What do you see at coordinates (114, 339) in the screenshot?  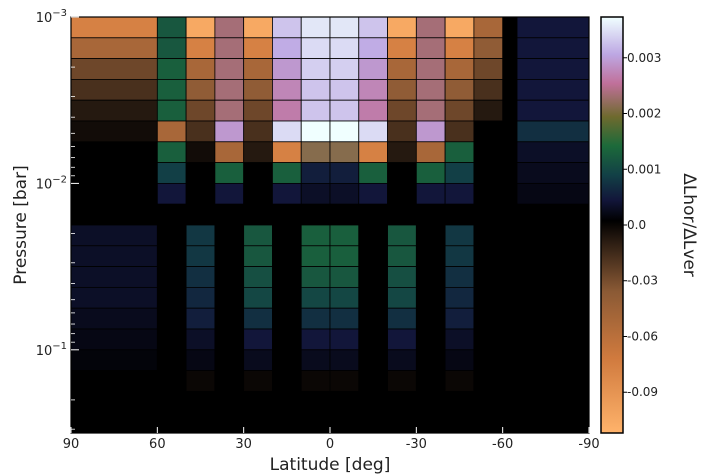 I see `heatmap-cell-r15-c0` at bounding box center [114, 339].